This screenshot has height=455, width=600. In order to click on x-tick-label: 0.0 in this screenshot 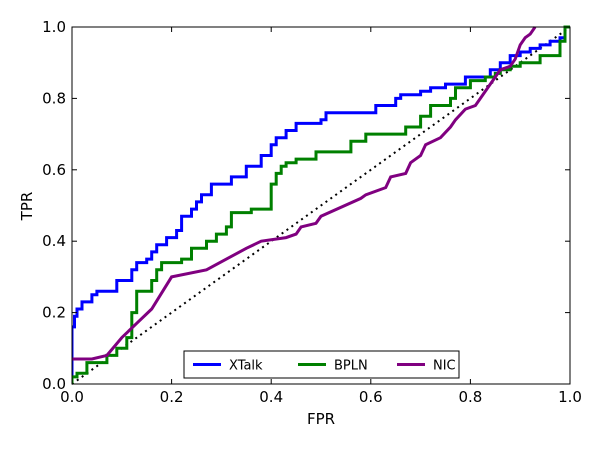, I will do `click(72, 397)`.